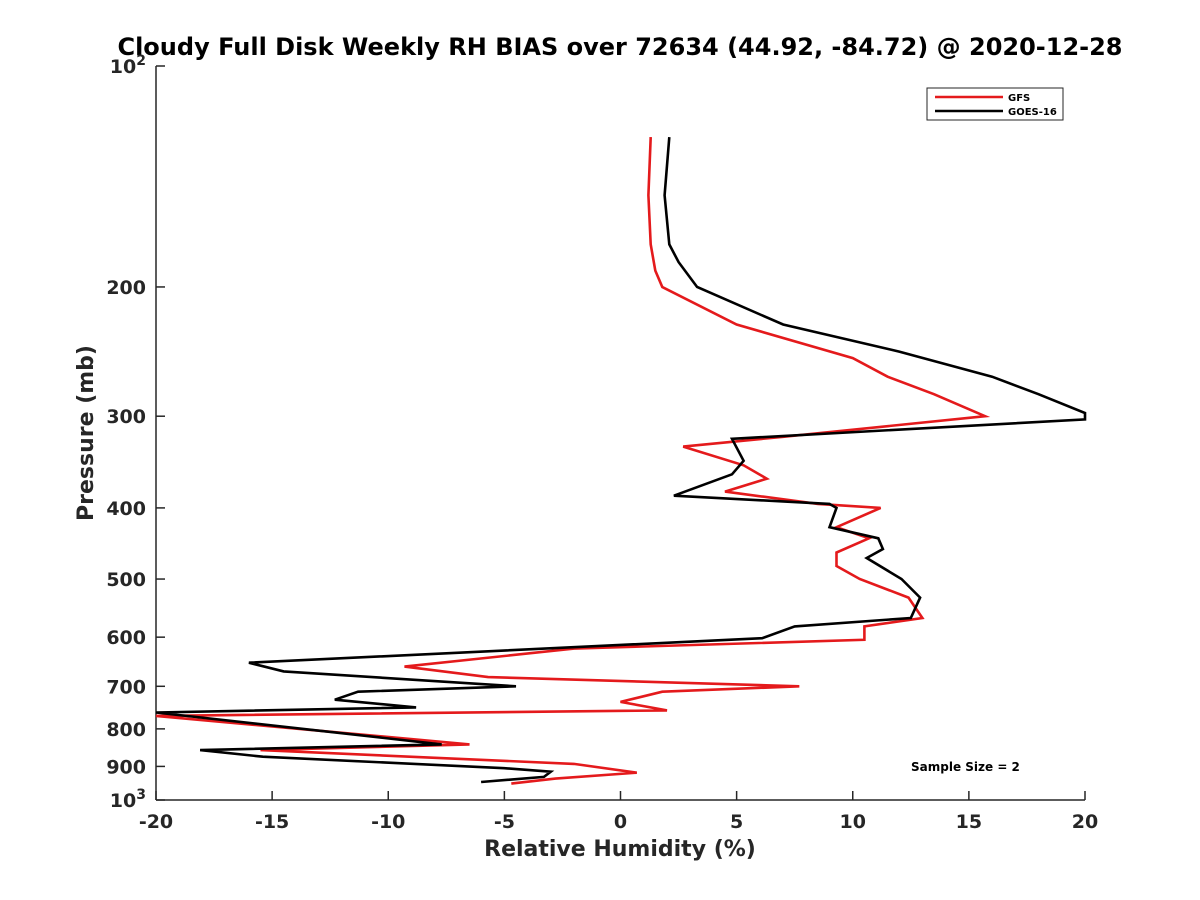  I want to click on x-tick-label: -15, so click(272, 822).